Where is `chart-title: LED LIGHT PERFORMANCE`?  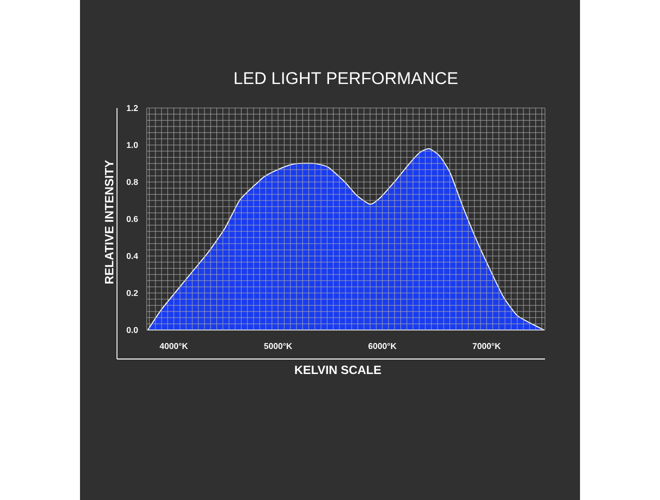 chart-title: LED LIGHT PERFORMANCE is located at coordinates (346, 78).